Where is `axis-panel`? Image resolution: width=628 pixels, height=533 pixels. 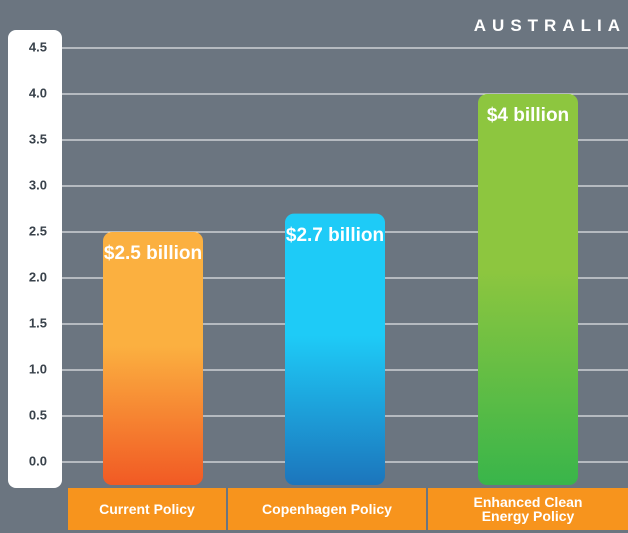
axis-panel is located at coordinates (35, 259).